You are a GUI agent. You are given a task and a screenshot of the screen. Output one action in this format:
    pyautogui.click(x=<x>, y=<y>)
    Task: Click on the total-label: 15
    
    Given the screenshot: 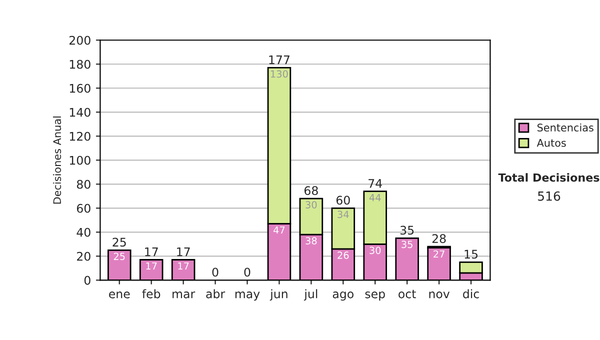 What is the action you would take?
    pyautogui.click(x=471, y=254)
    